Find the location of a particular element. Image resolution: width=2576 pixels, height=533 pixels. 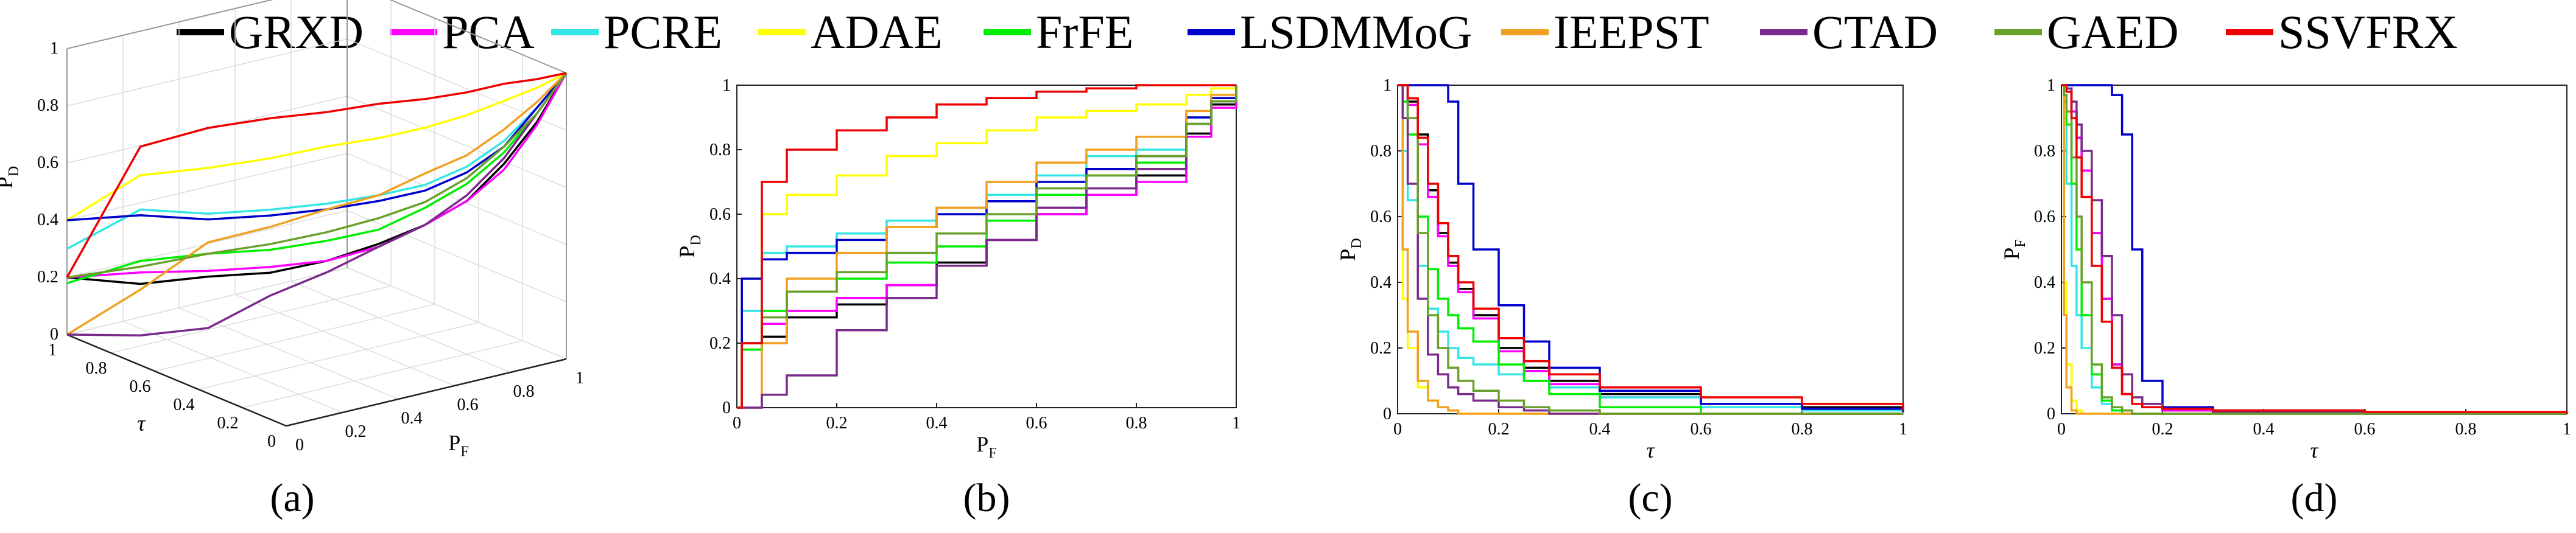

series-line-ctad is located at coordinates (1650, 249).